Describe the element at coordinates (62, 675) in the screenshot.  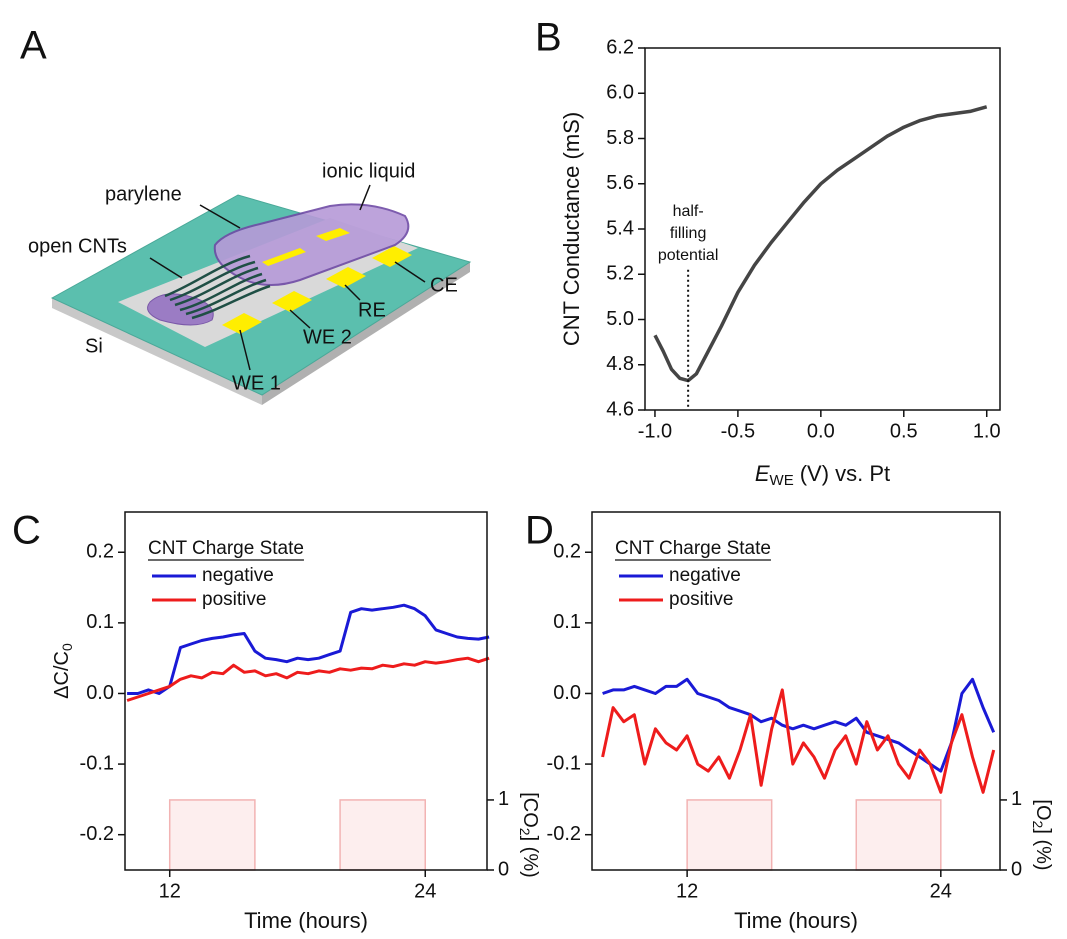
I see `y-axis-text: ΔC/C` at that location.